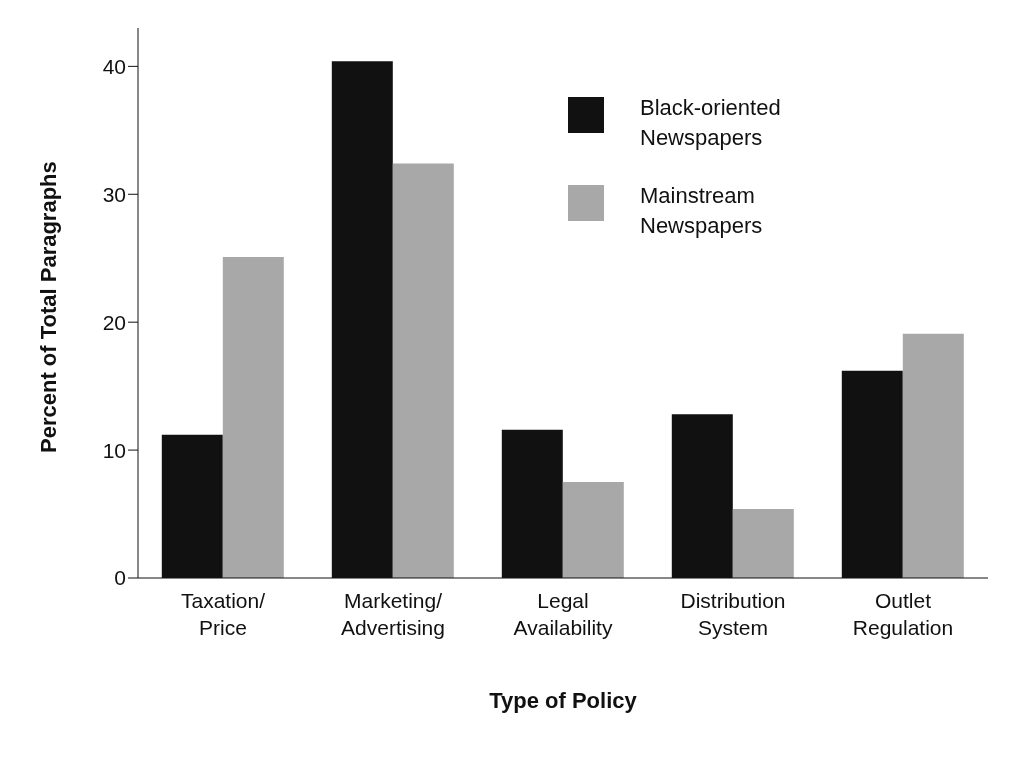  Describe the element at coordinates (711, 123) in the screenshot. I see `legend-label: Black-oriented Newspapers` at that location.